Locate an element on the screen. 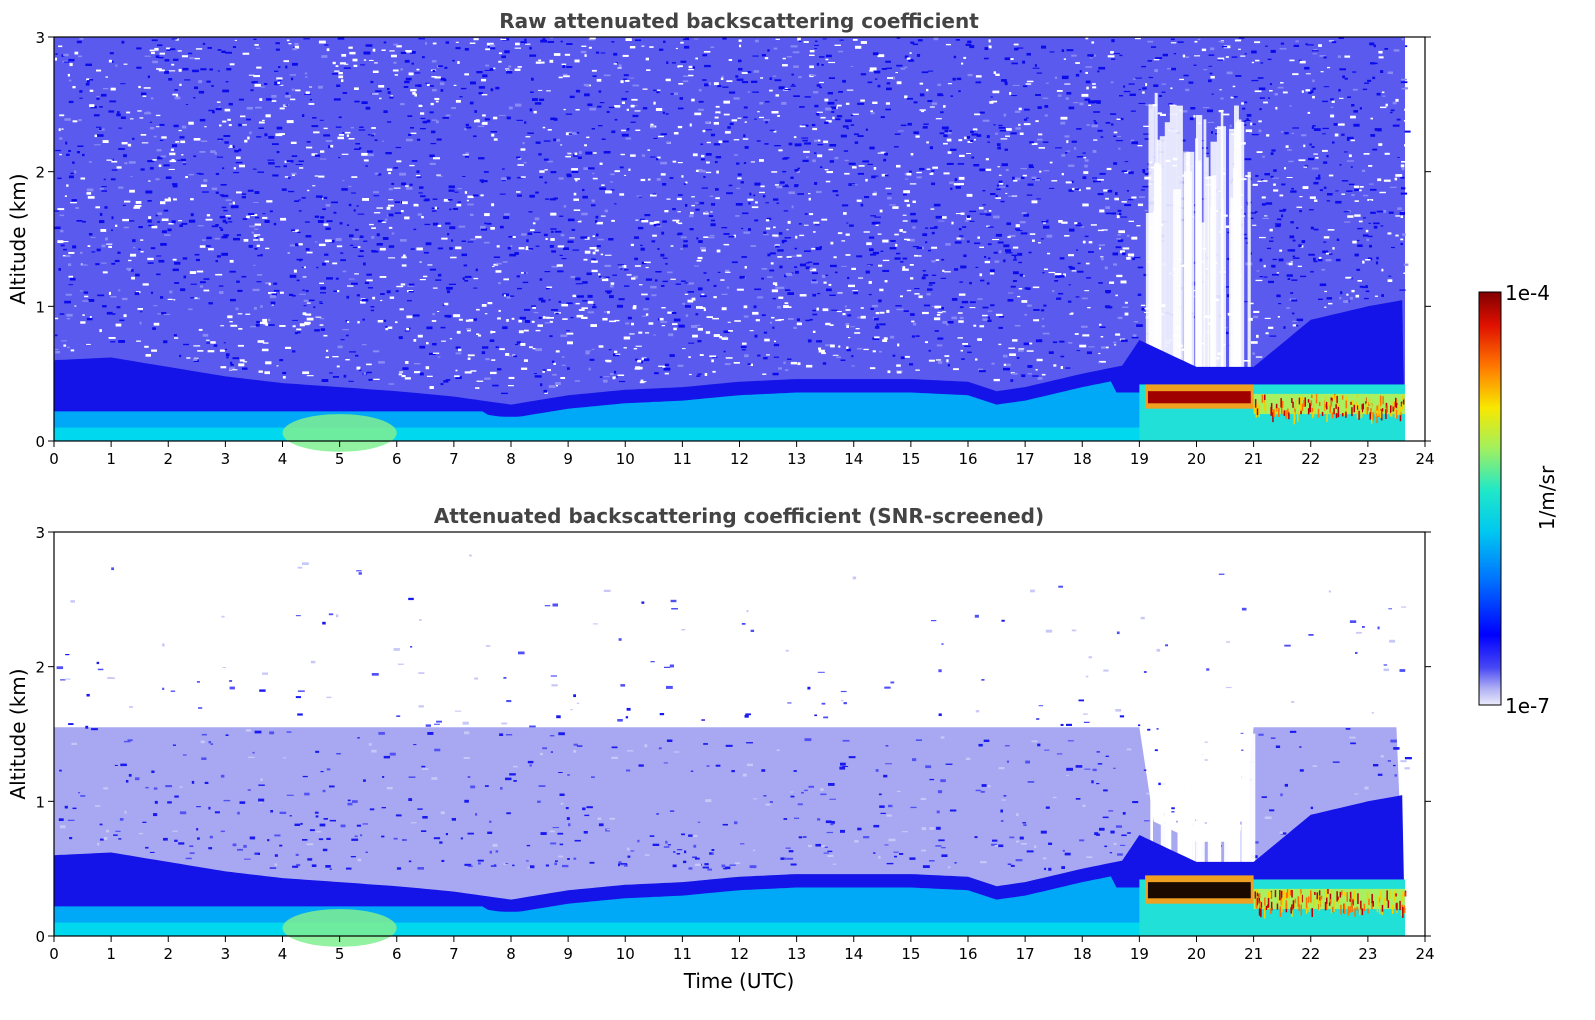 This screenshot has width=1595, height=1020. panel-1-y-label: Altitude (km) is located at coordinates (18, 238).